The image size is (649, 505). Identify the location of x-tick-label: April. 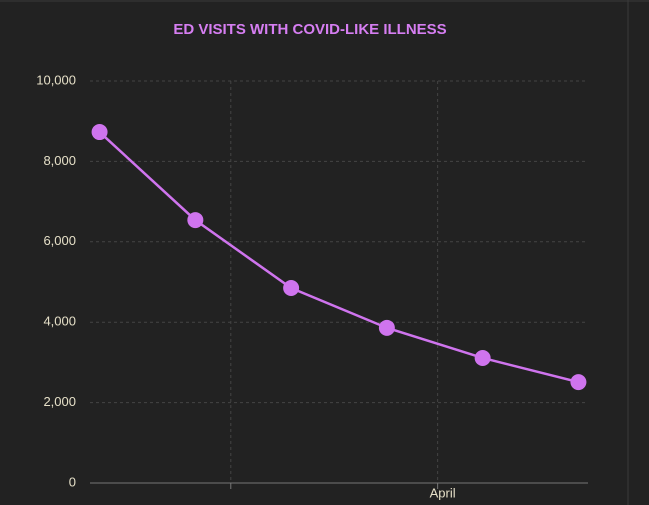
(443, 492).